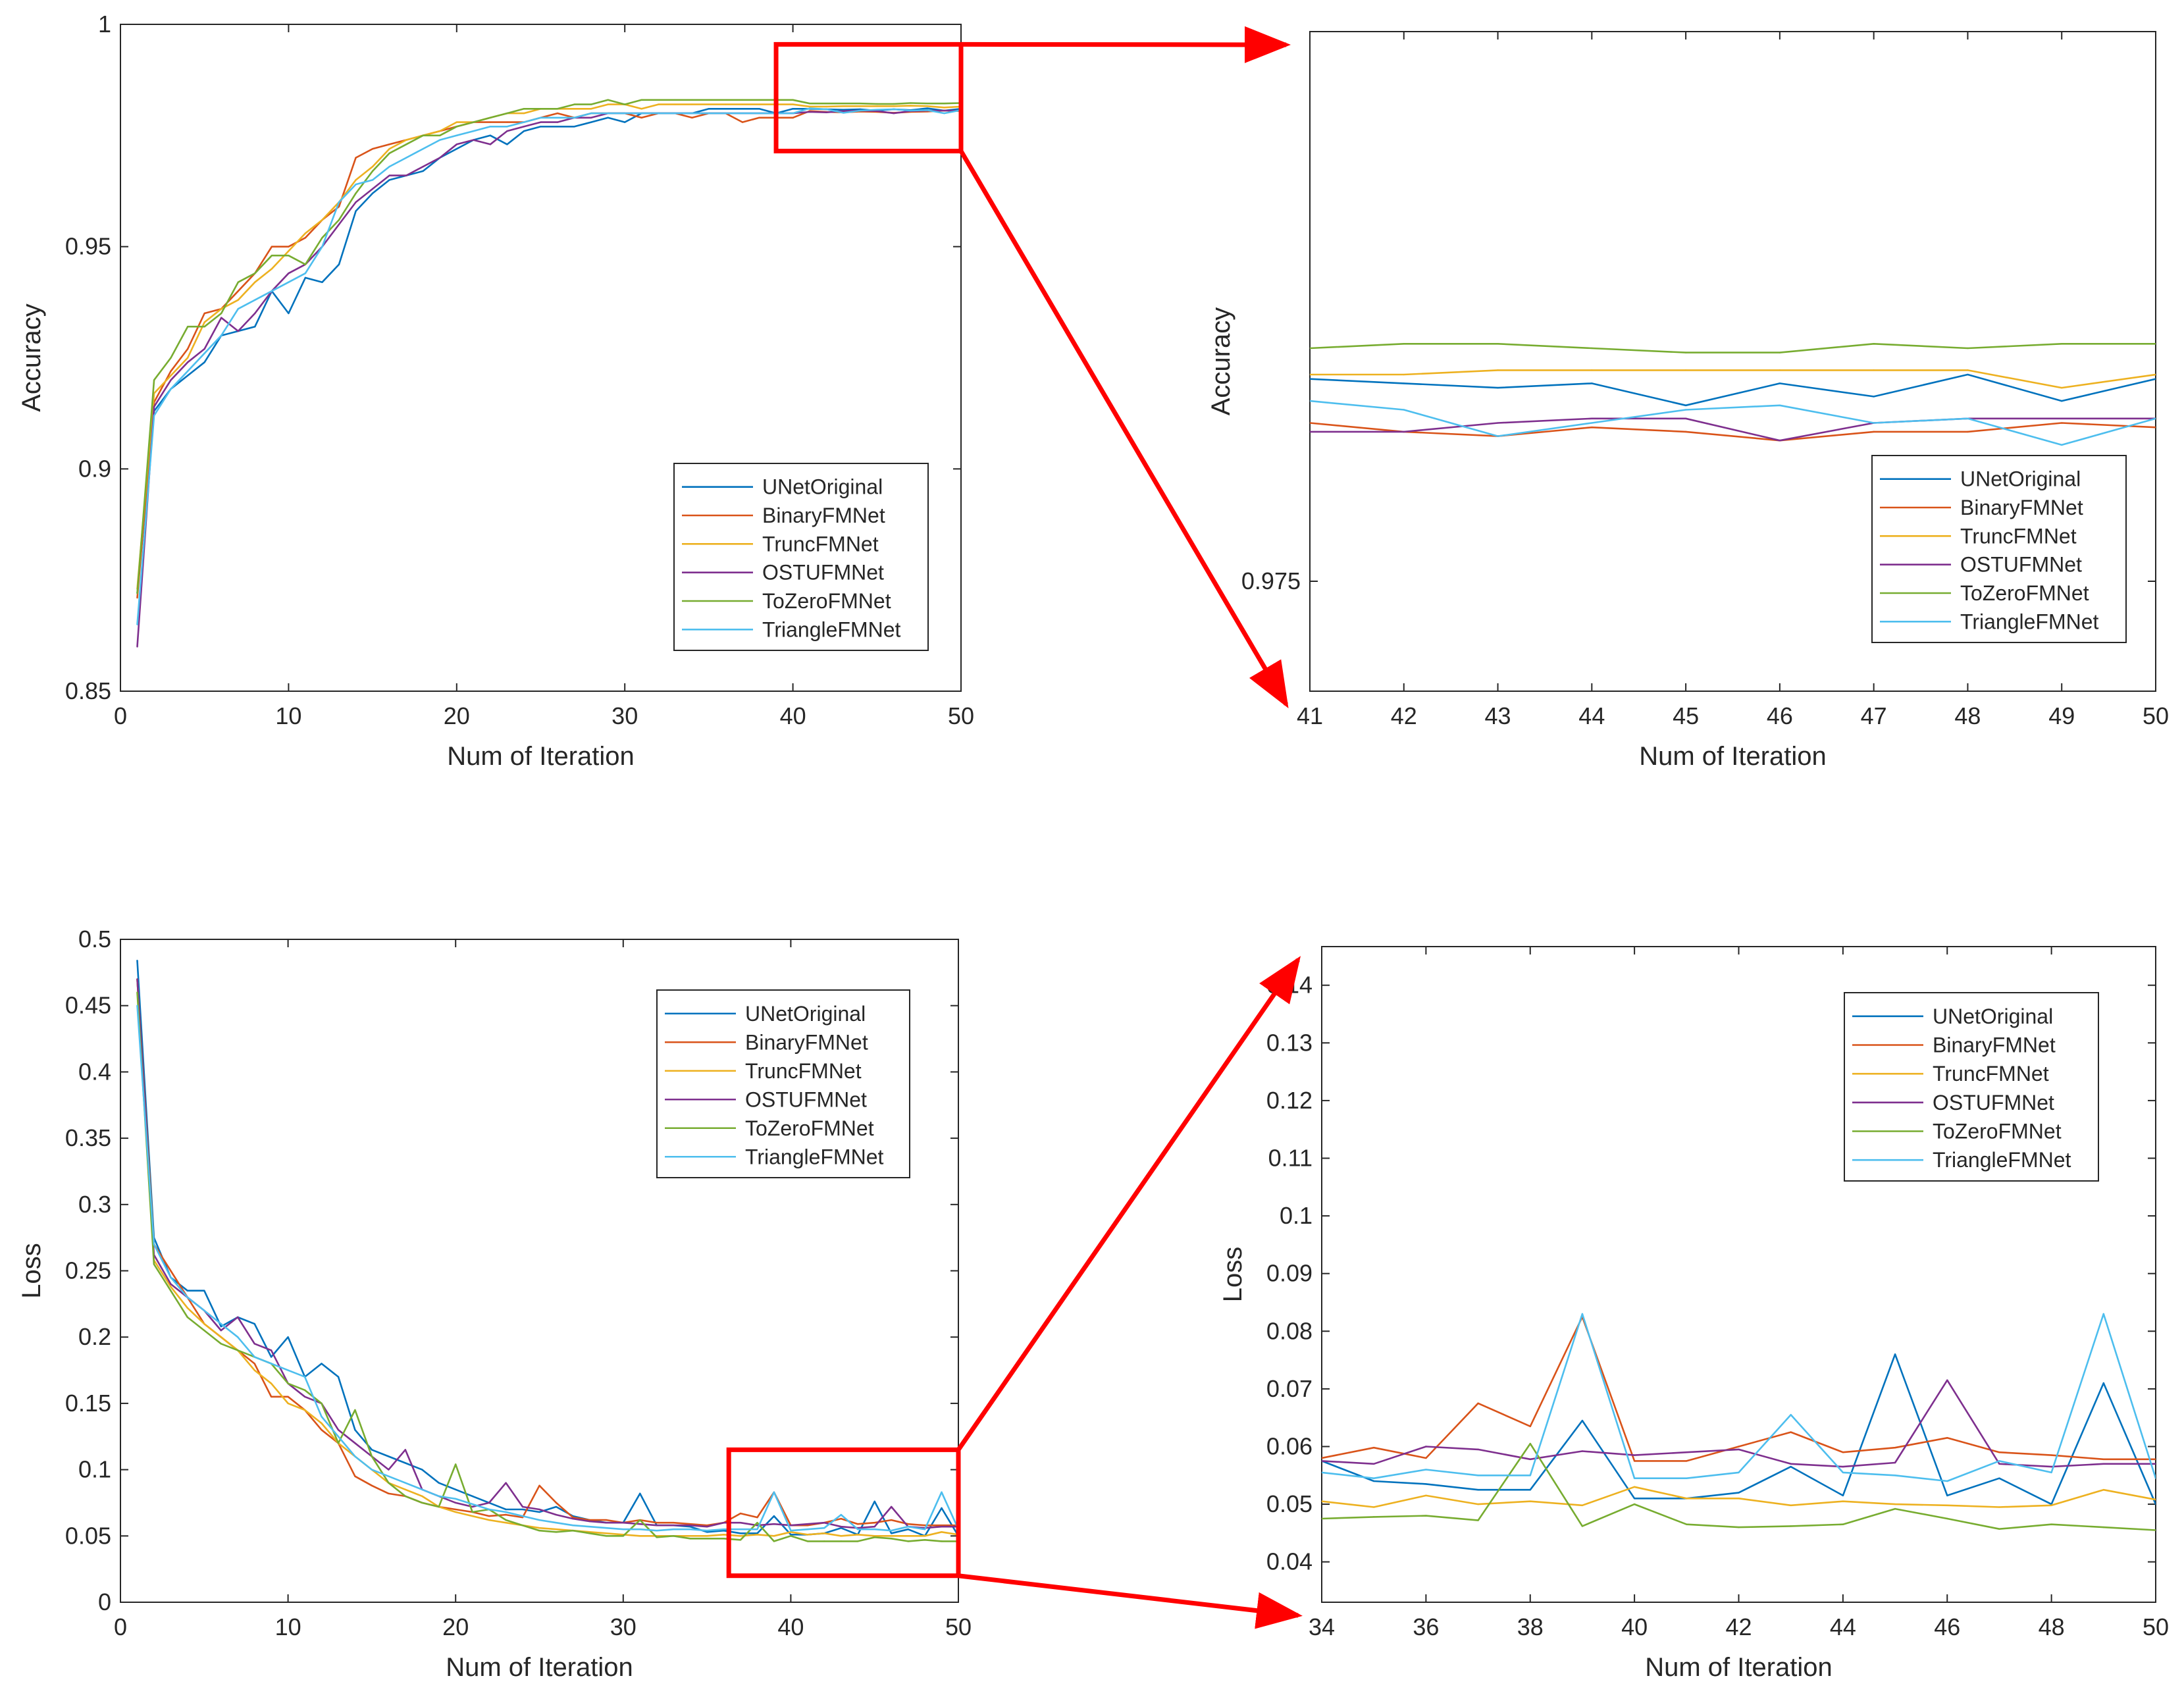 The width and height of the screenshot is (2184, 1699). Describe the element at coordinates (1426, 1626) in the screenshot. I see `x-tick-label: 36` at that location.